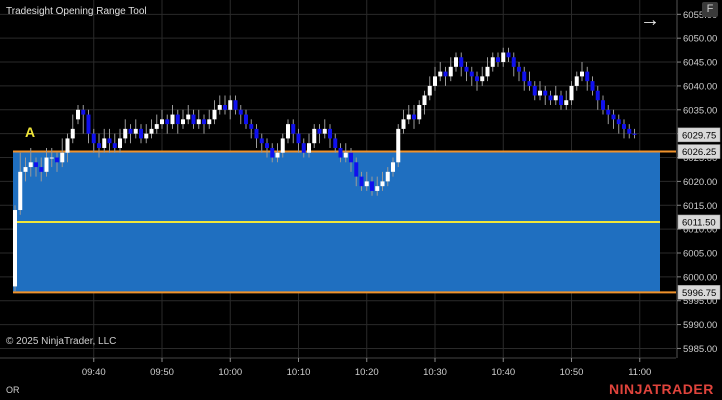  What do you see at coordinates (700, 277) in the screenshot?
I see `y-tick-label: 6000.00` at bounding box center [700, 277].